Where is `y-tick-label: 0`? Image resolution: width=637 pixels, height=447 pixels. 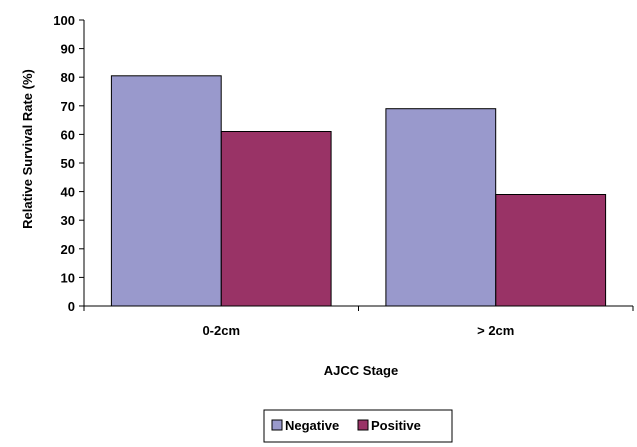
y-tick-label: 0 is located at coordinates (71, 306).